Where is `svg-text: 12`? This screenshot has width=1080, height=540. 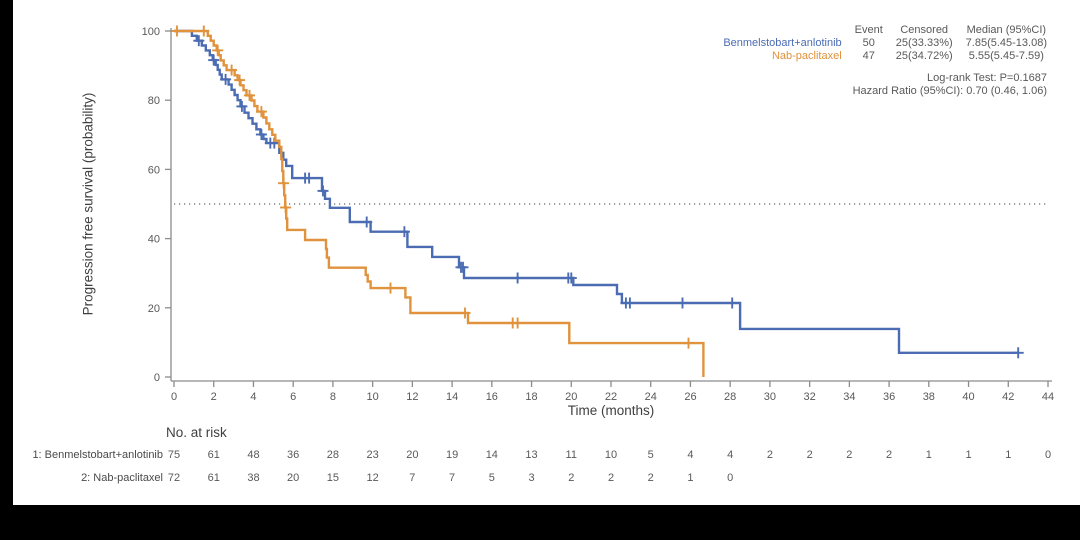 svg-text: 12 is located at coordinates (412, 397).